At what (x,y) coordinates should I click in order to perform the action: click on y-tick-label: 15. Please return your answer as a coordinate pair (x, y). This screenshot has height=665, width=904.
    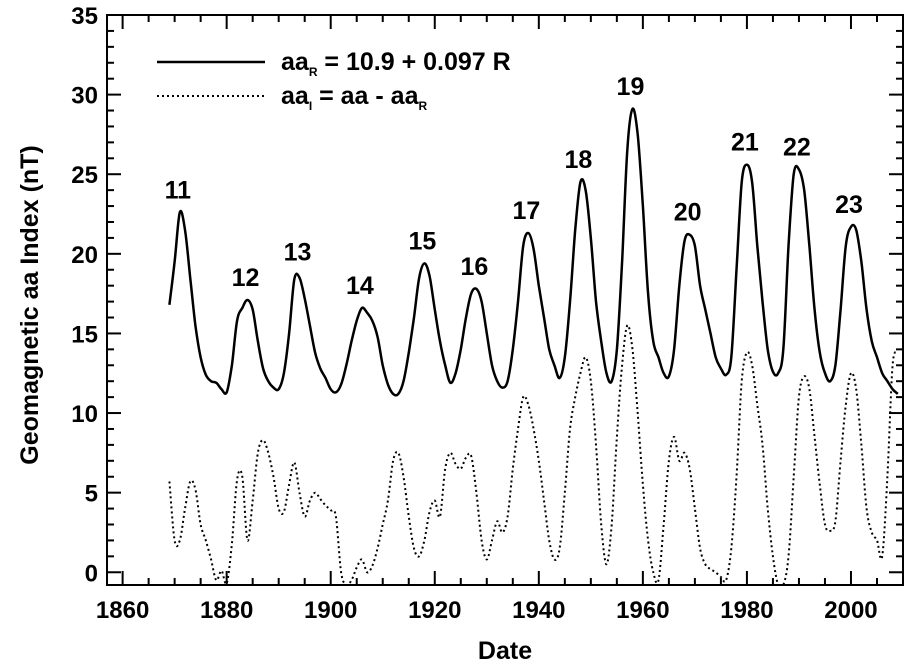
    Looking at the image, I should click on (84, 334).